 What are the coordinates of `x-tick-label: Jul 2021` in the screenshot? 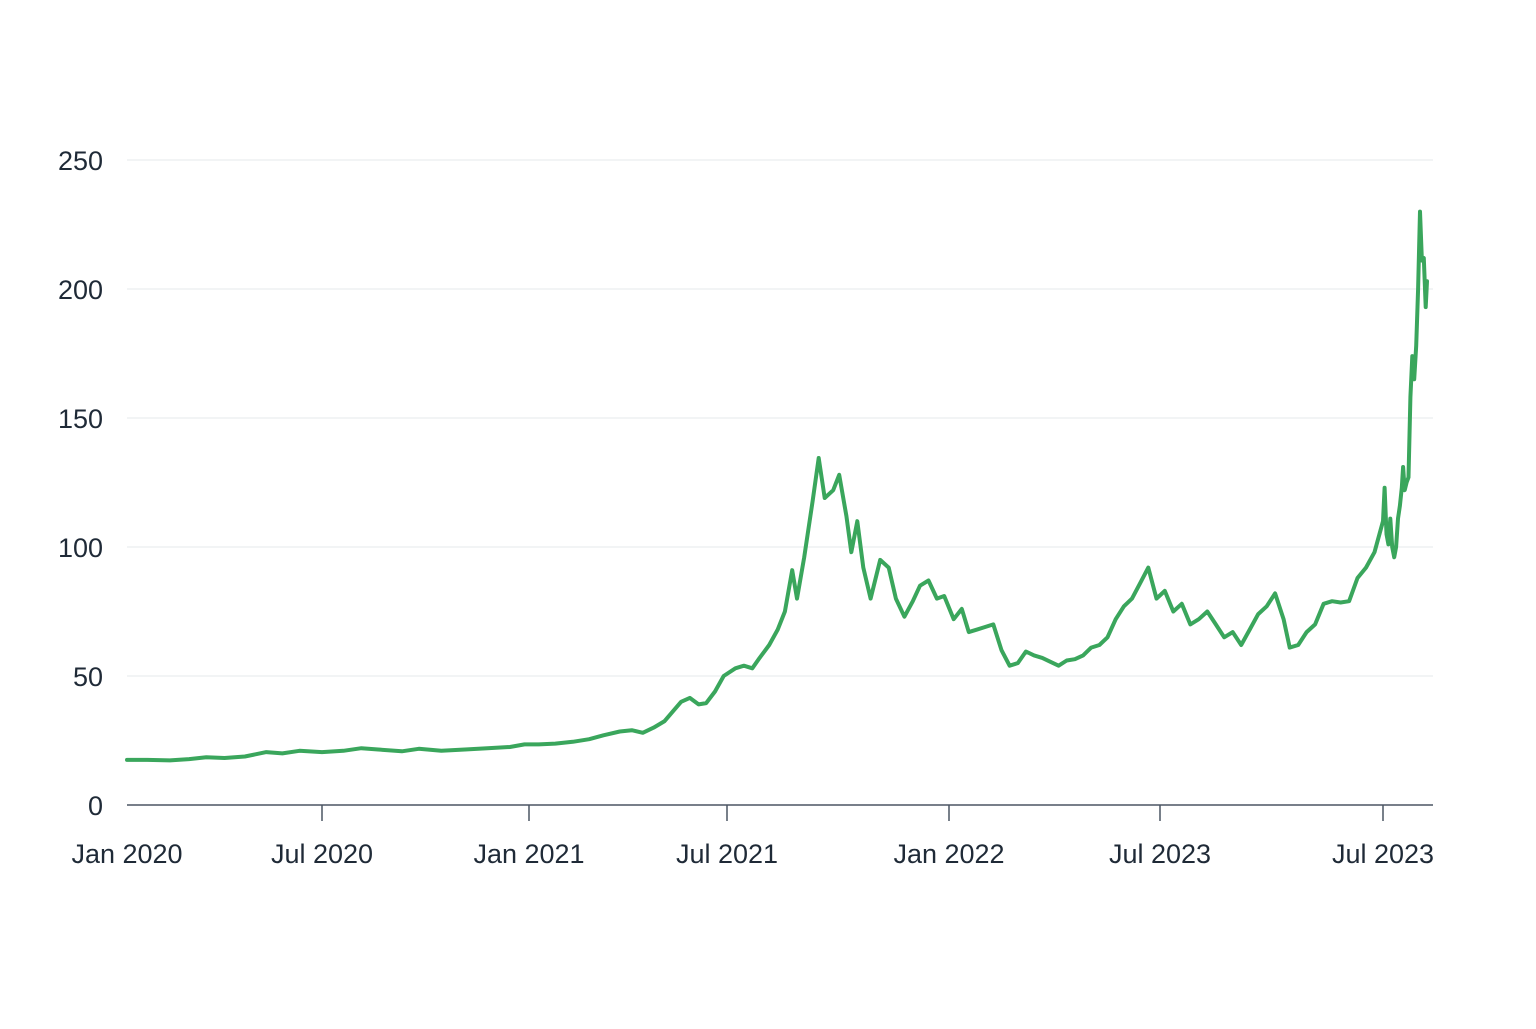 It's located at (727, 854).